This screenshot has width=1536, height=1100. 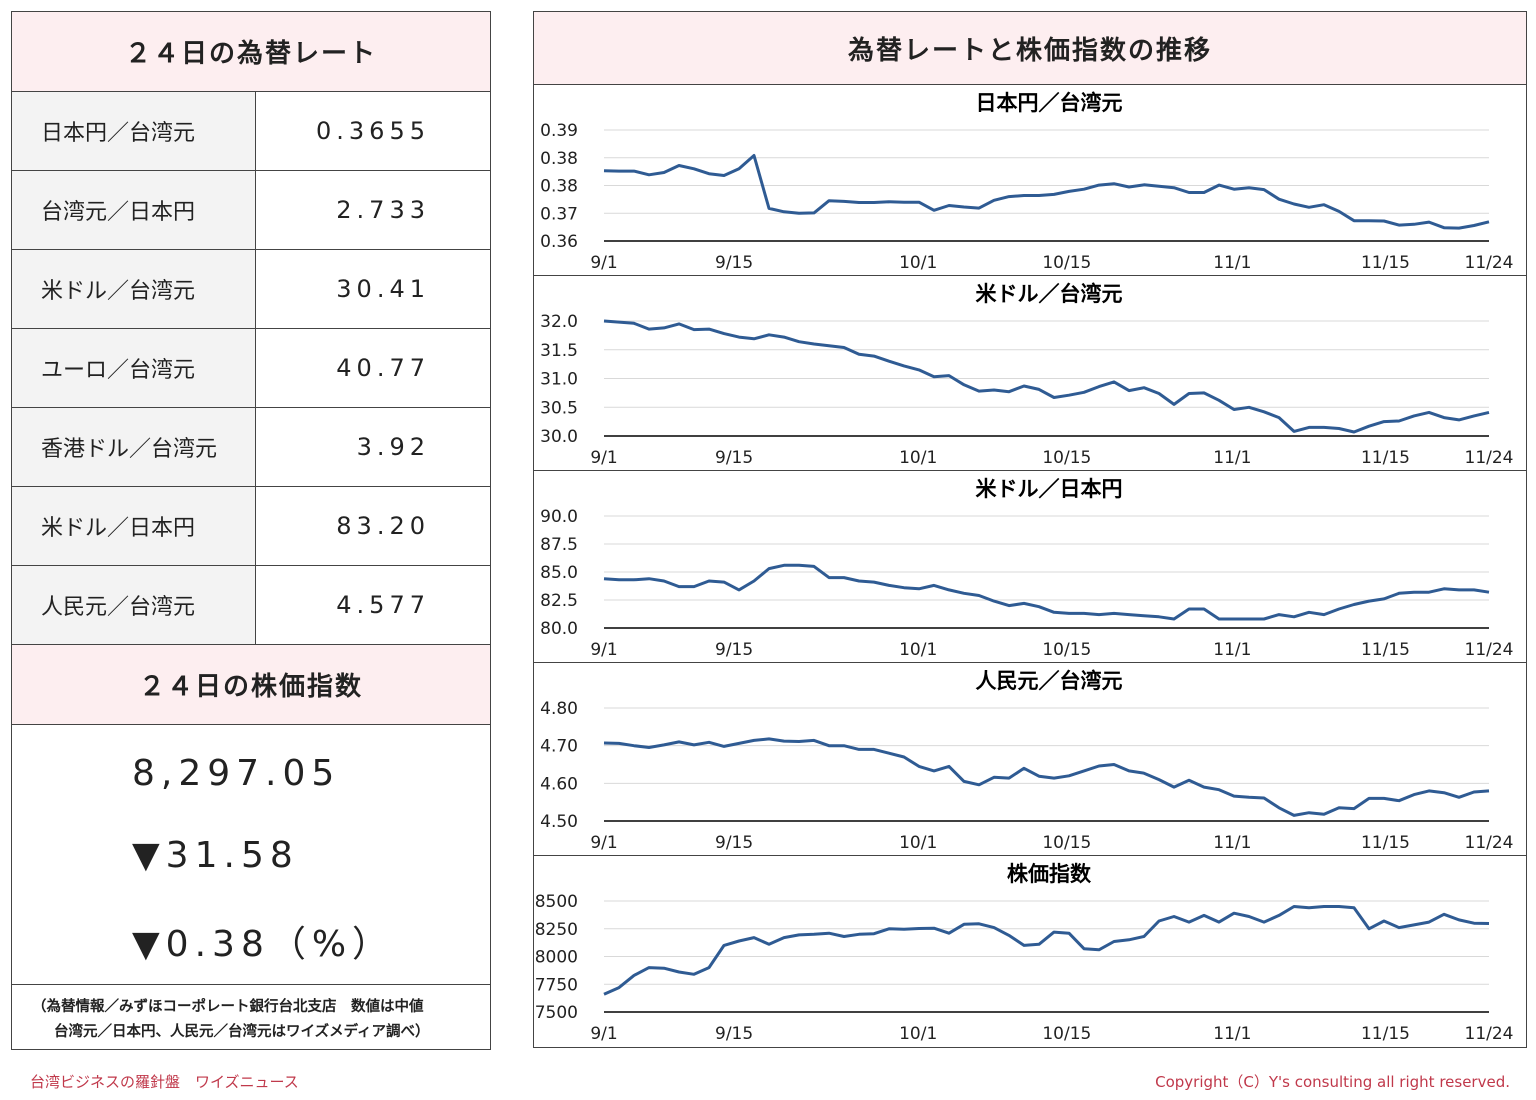 I want to click on source-line-1: （為替情報／みずほコーポレート銀行台北支店 数値は中値, so click(x=228, y=1007).